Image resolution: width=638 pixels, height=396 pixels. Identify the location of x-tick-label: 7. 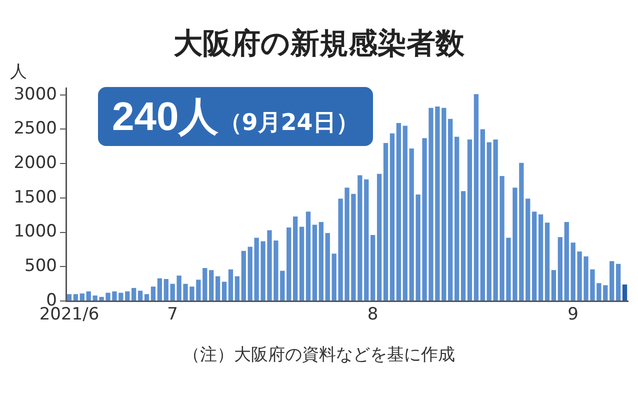
(172, 314).